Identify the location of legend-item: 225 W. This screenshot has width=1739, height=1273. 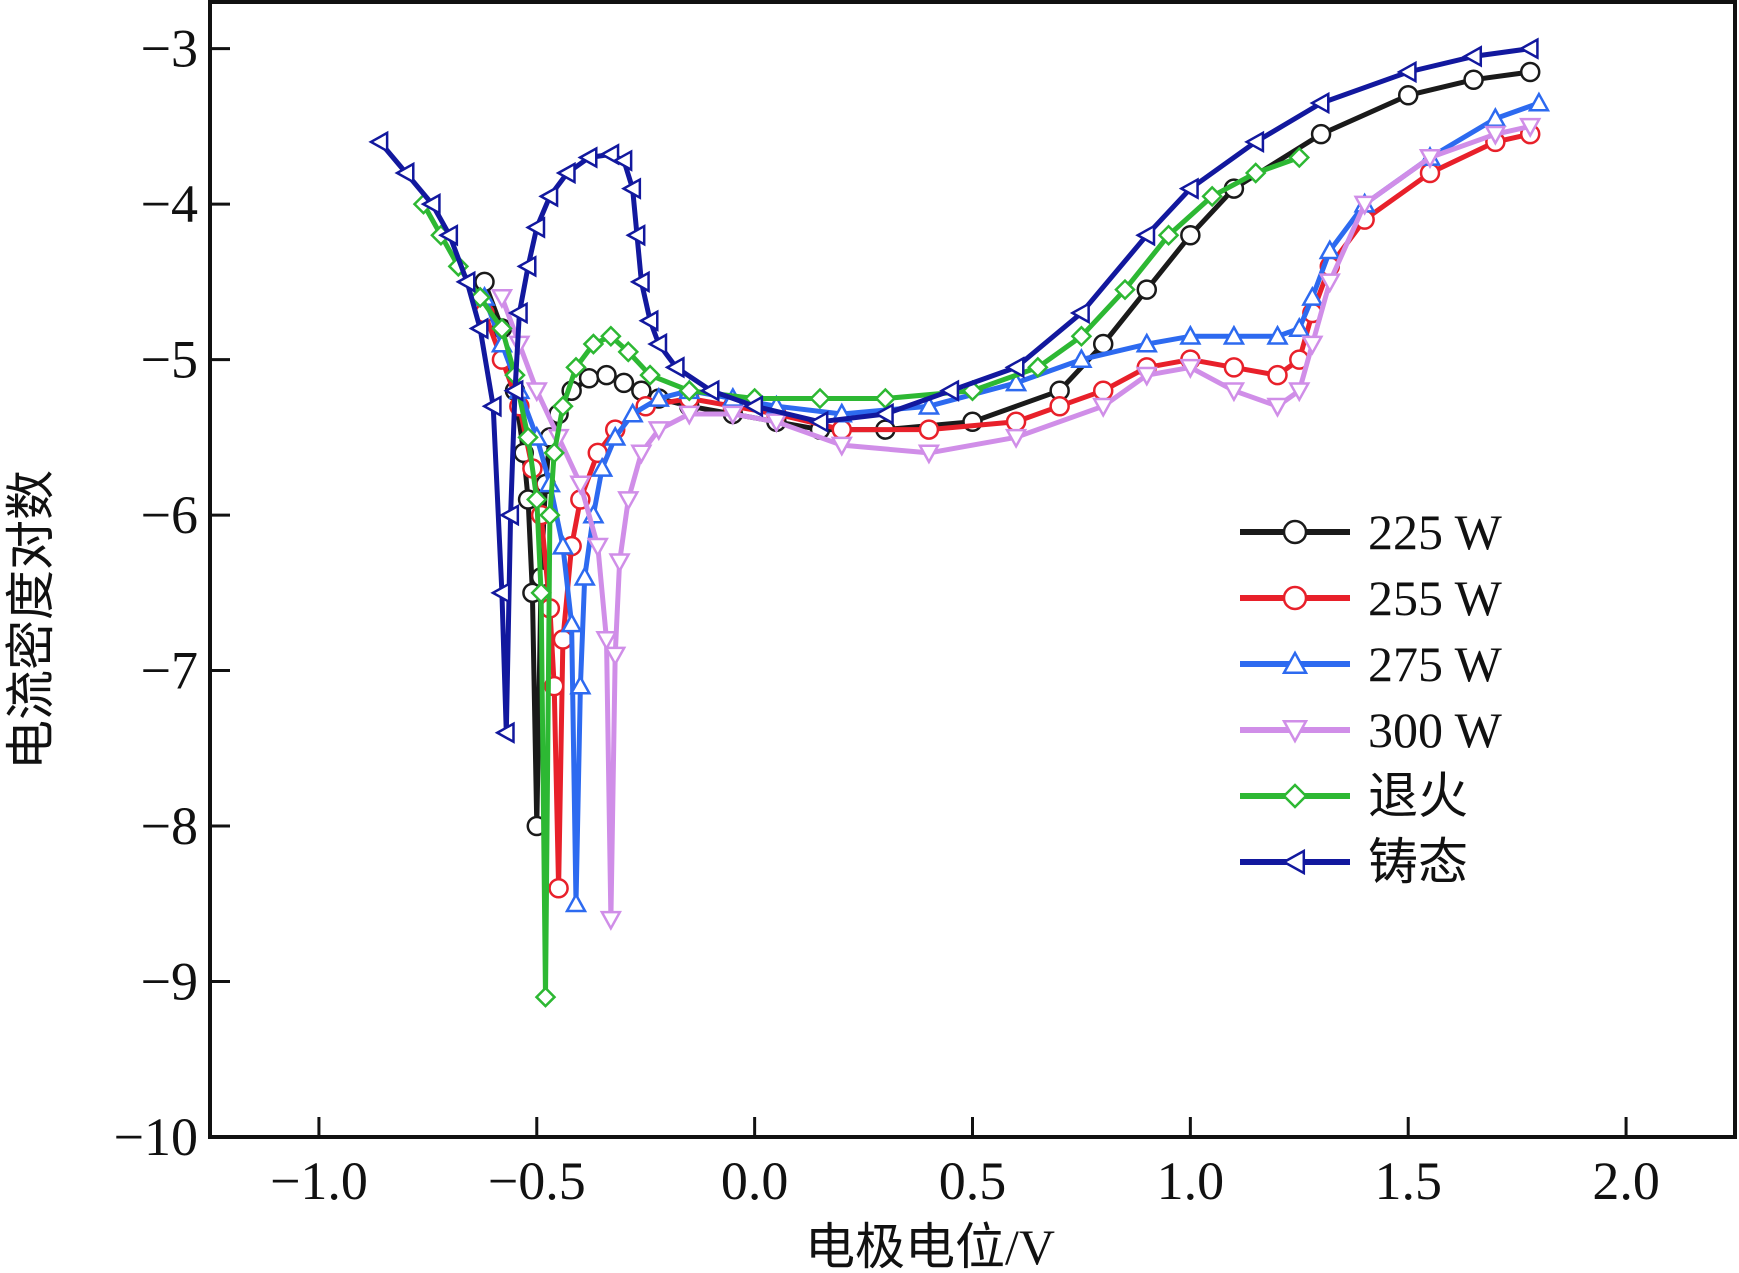
(1371, 532).